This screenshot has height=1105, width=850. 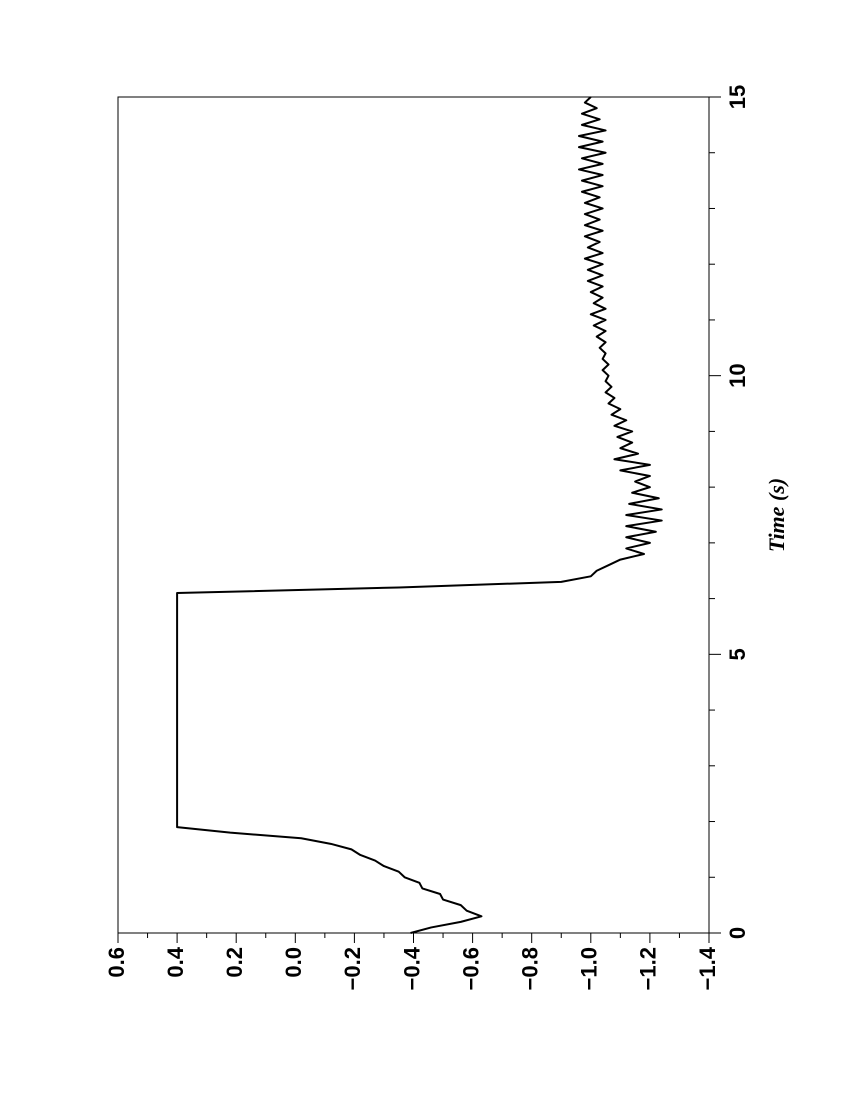 I want to click on x-axis-title: Time (s), so click(x=776, y=515).